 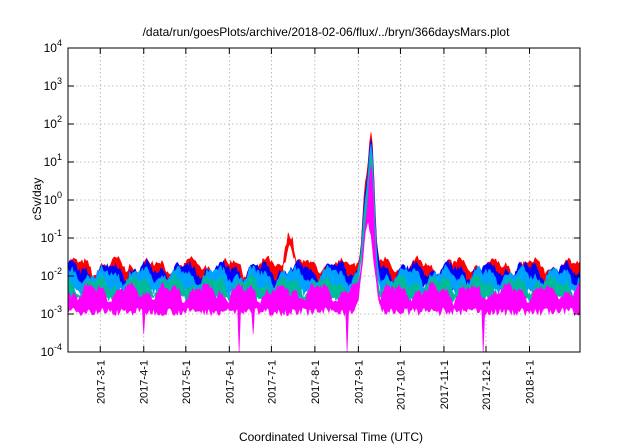 I want to click on y-tick-label: 10⁻⁴, so click(x=51, y=350).